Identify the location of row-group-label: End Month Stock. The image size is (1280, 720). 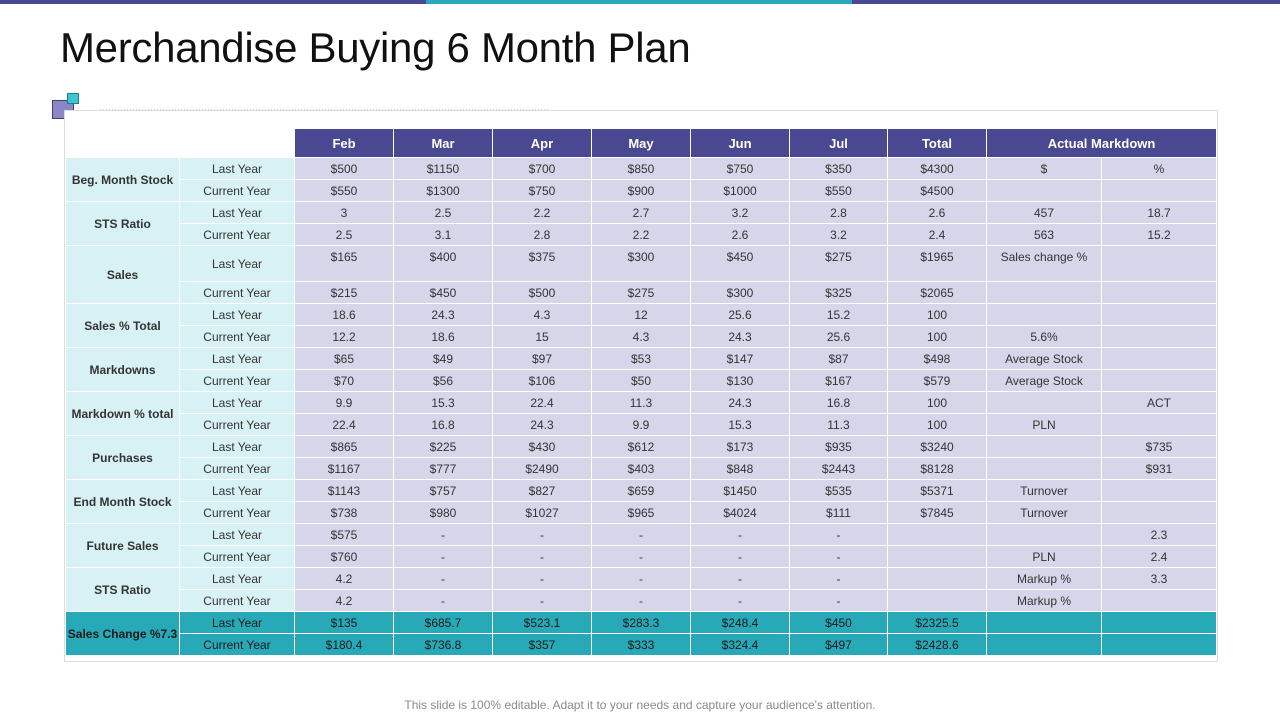
(122, 501).